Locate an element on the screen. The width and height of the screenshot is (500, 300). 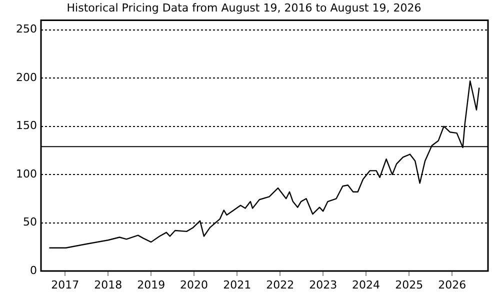
x-tick-label: 2019 is located at coordinates (151, 285).